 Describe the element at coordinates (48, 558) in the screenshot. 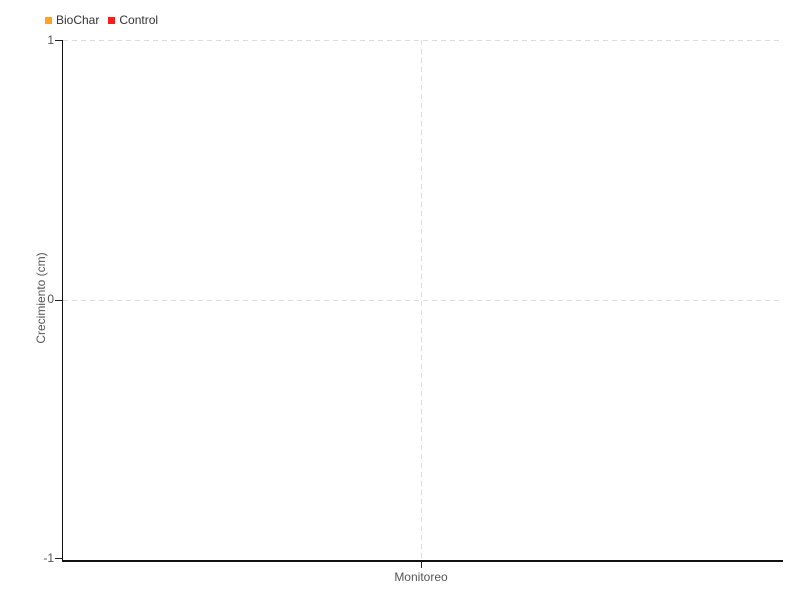

I see `y-tick-label-neg1: -1` at that location.